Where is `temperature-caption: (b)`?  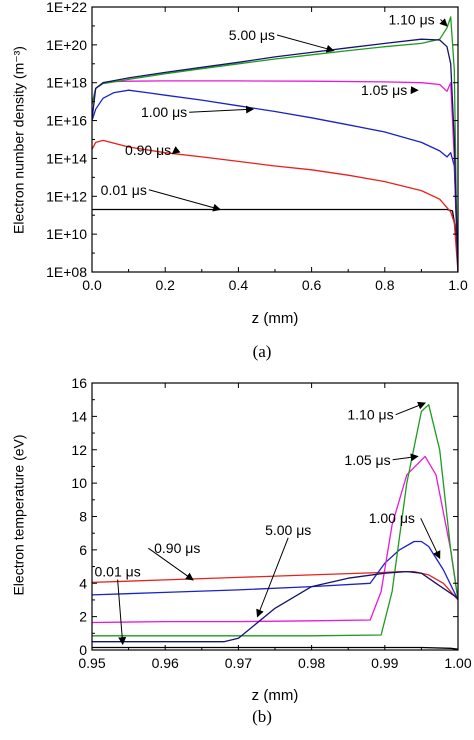 temperature-caption: (b) is located at coordinates (262, 716).